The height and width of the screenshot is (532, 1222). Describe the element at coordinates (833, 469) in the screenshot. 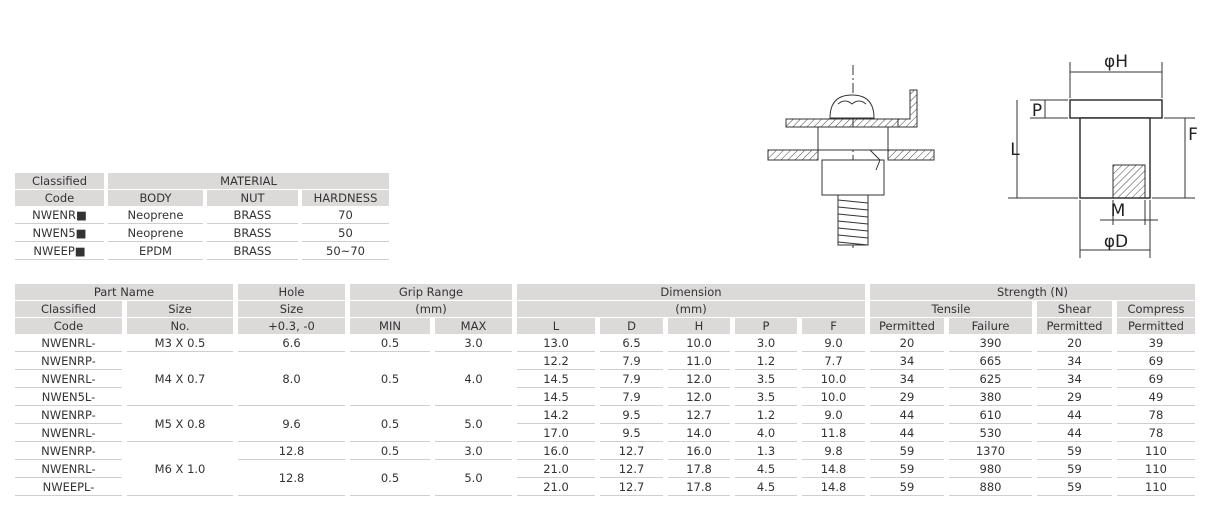

I see `cell: 14.8` at that location.